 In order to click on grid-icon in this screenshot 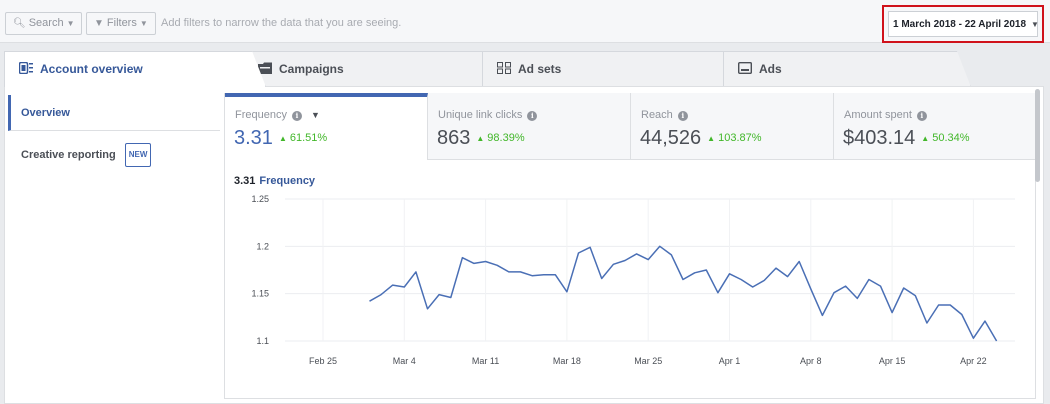, I will do `click(504, 68)`.